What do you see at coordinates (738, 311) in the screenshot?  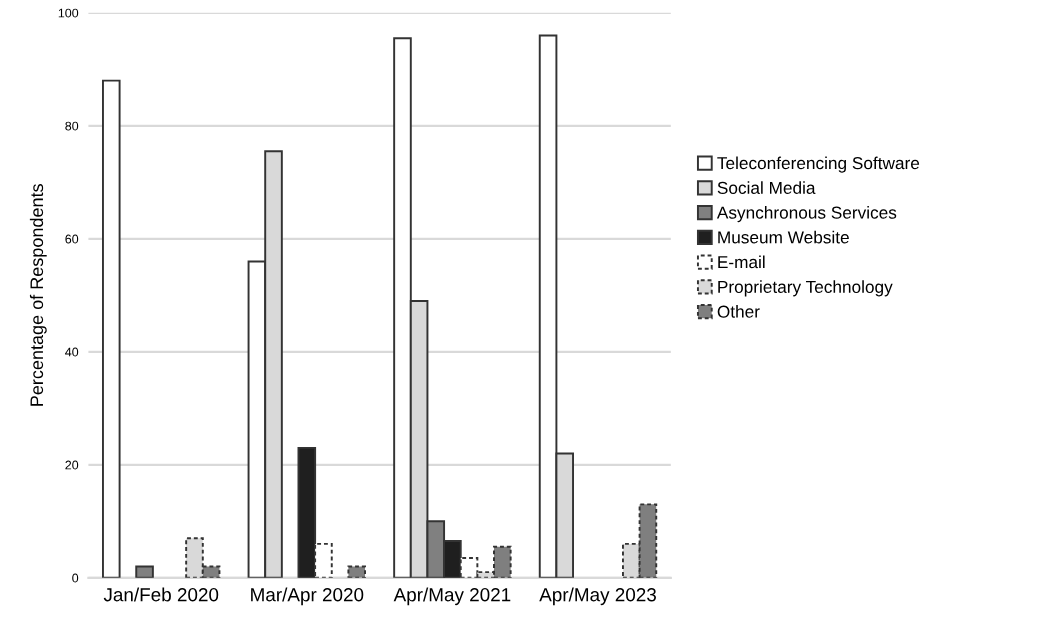 I see `legend-label: Other` at bounding box center [738, 311].